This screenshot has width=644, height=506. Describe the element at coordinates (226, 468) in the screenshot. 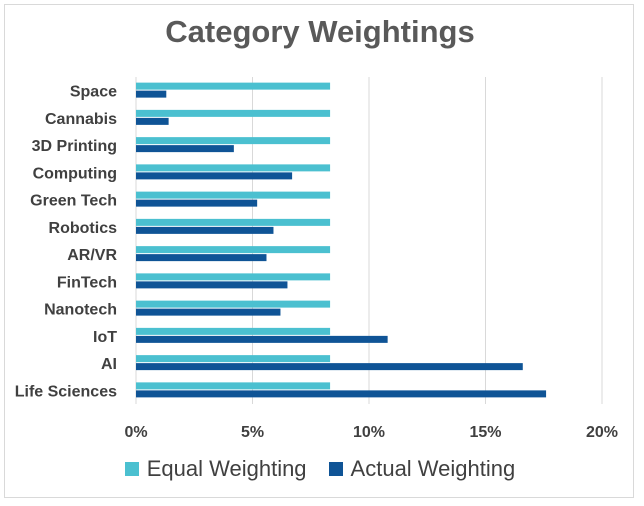

I see `legend-label-equal: Equal Weighting` at that location.